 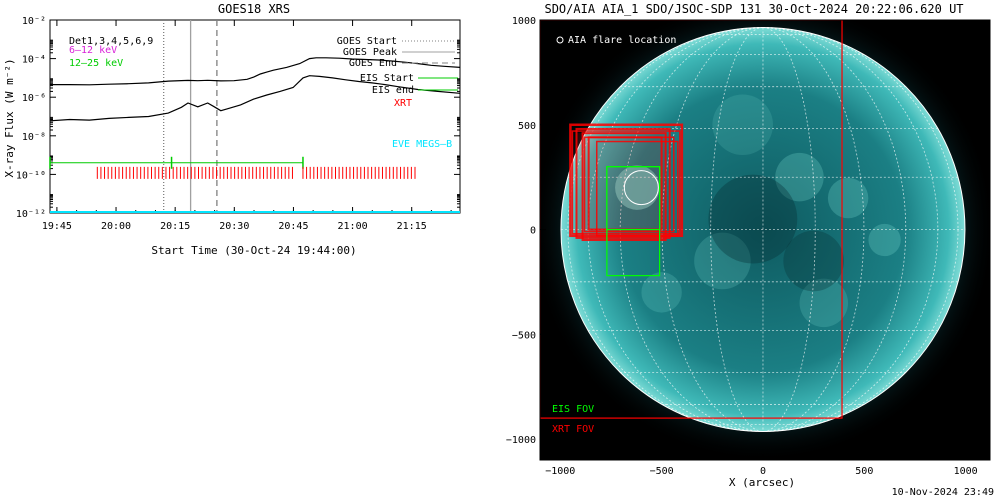 What do you see at coordinates (175, 226) in the screenshot?
I see `goes-x-tick-label: 20:15` at bounding box center [175, 226].